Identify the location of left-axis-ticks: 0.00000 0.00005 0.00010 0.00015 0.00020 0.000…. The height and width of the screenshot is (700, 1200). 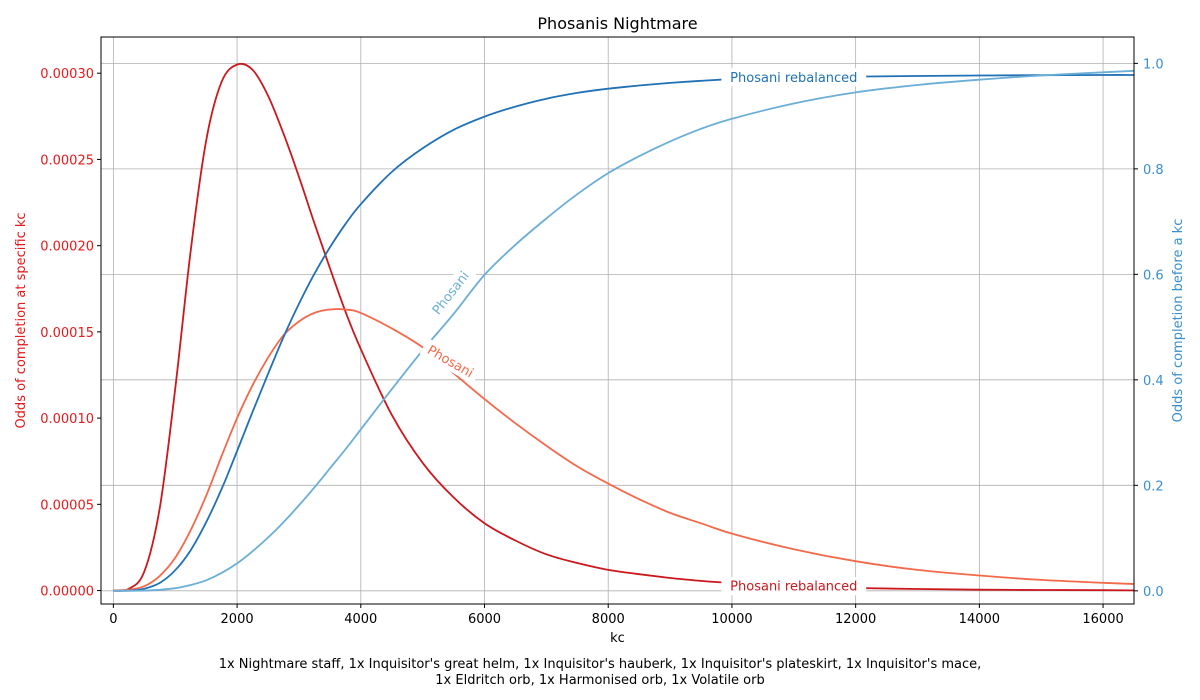
(70, 333).